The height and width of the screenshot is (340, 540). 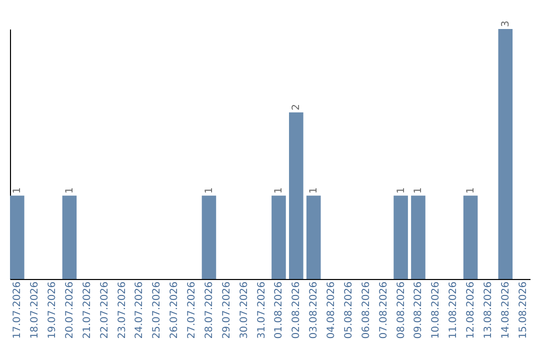 What do you see at coordinates (454, 310) in the screenshot?
I see `x-tick-label: 11.08.2026` at bounding box center [454, 310].